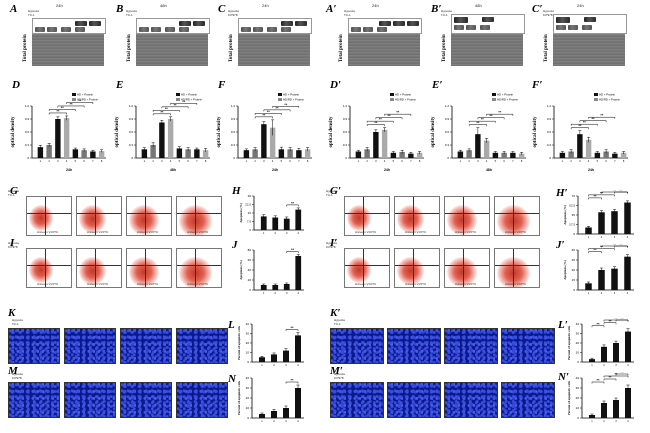 This screenshot has height=433, width=650. I want to click on legend-label: HD/RD + Protein, so click(507, 100).